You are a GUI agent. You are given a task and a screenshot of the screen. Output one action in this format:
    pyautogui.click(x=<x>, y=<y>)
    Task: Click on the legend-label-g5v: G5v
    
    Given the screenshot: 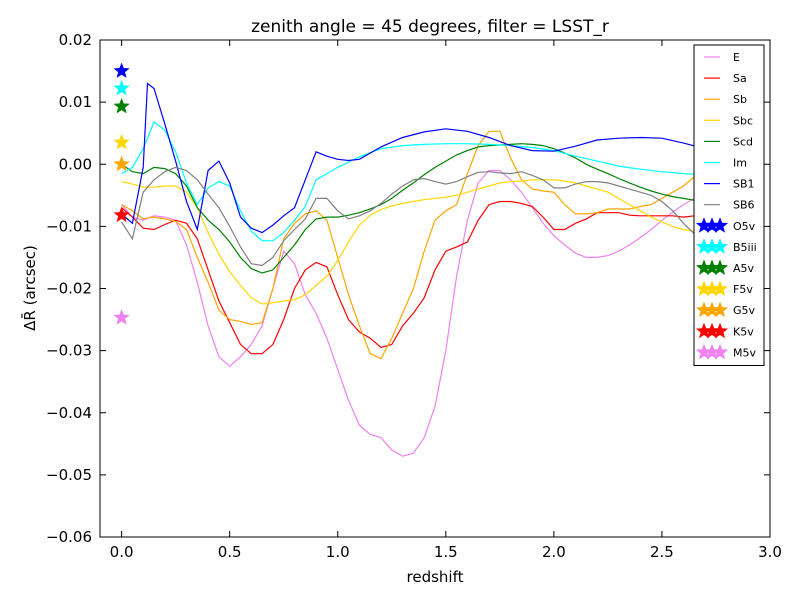 What is the action you would take?
    pyautogui.click(x=744, y=310)
    